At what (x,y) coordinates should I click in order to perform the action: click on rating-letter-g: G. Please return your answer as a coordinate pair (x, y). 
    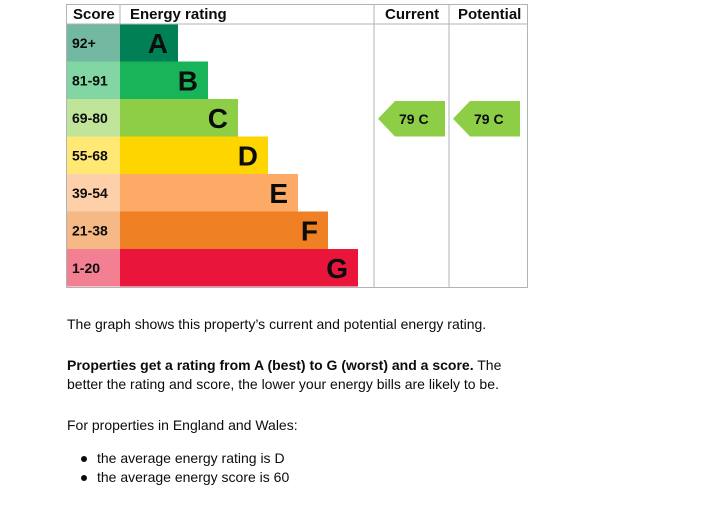
    Looking at the image, I should click on (337, 268).